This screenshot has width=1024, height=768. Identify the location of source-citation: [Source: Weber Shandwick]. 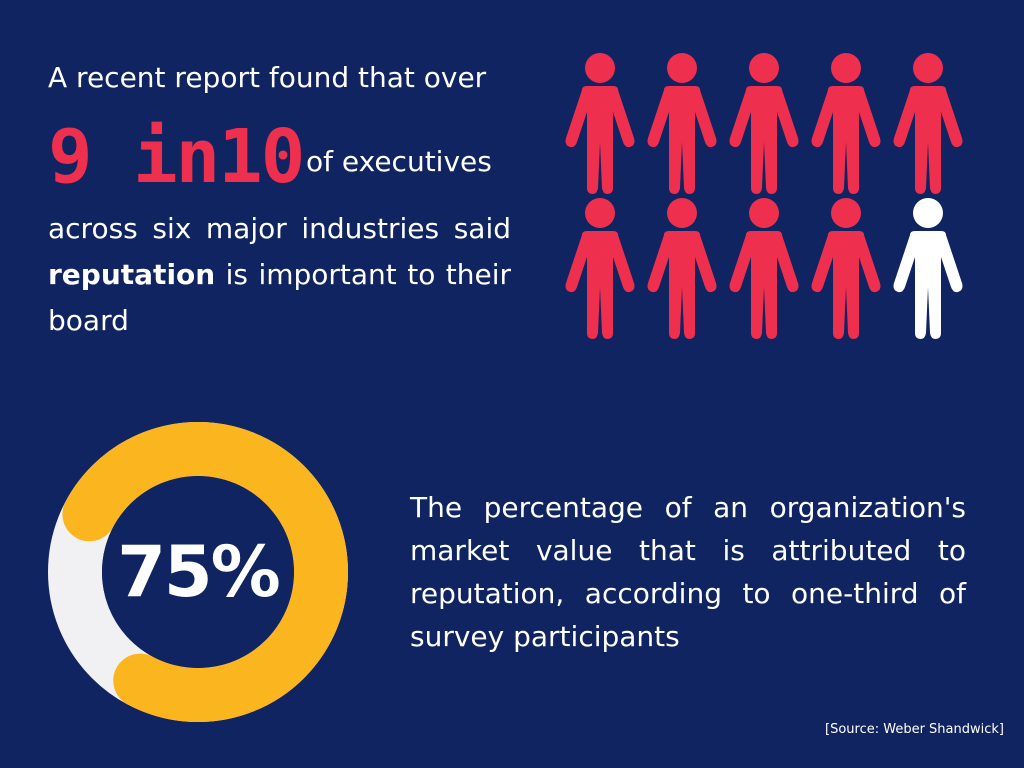
(914, 729).